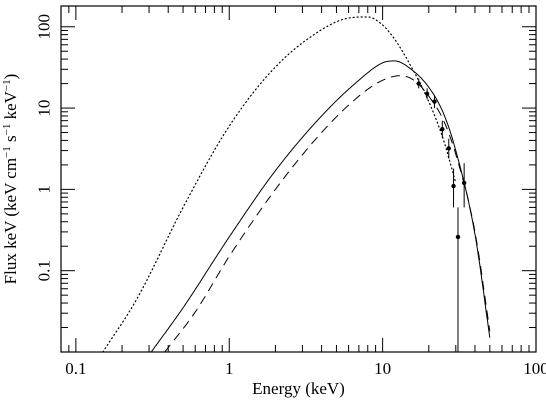 Image resolution: width=546 pixels, height=400 pixels. I want to click on y-axis-title-sup2: −1, so click(7, 130).